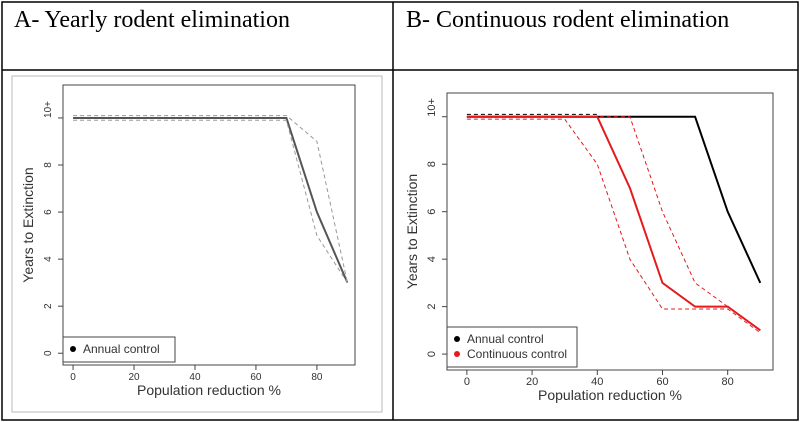 The image size is (800, 422). What do you see at coordinates (517, 354) in the screenshot?
I see `legend-label: Continuous control` at bounding box center [517, 354].